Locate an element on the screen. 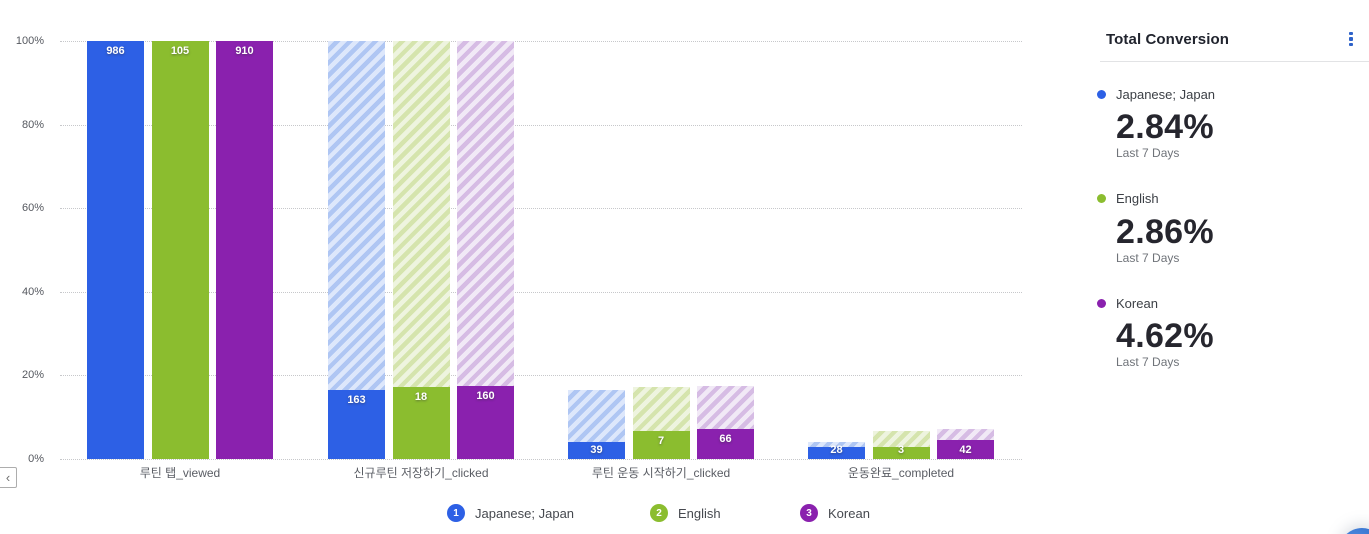 This screenshot has height=534, width=1369. pager-prev-button: ‹ is located at coordinates (8, 477).